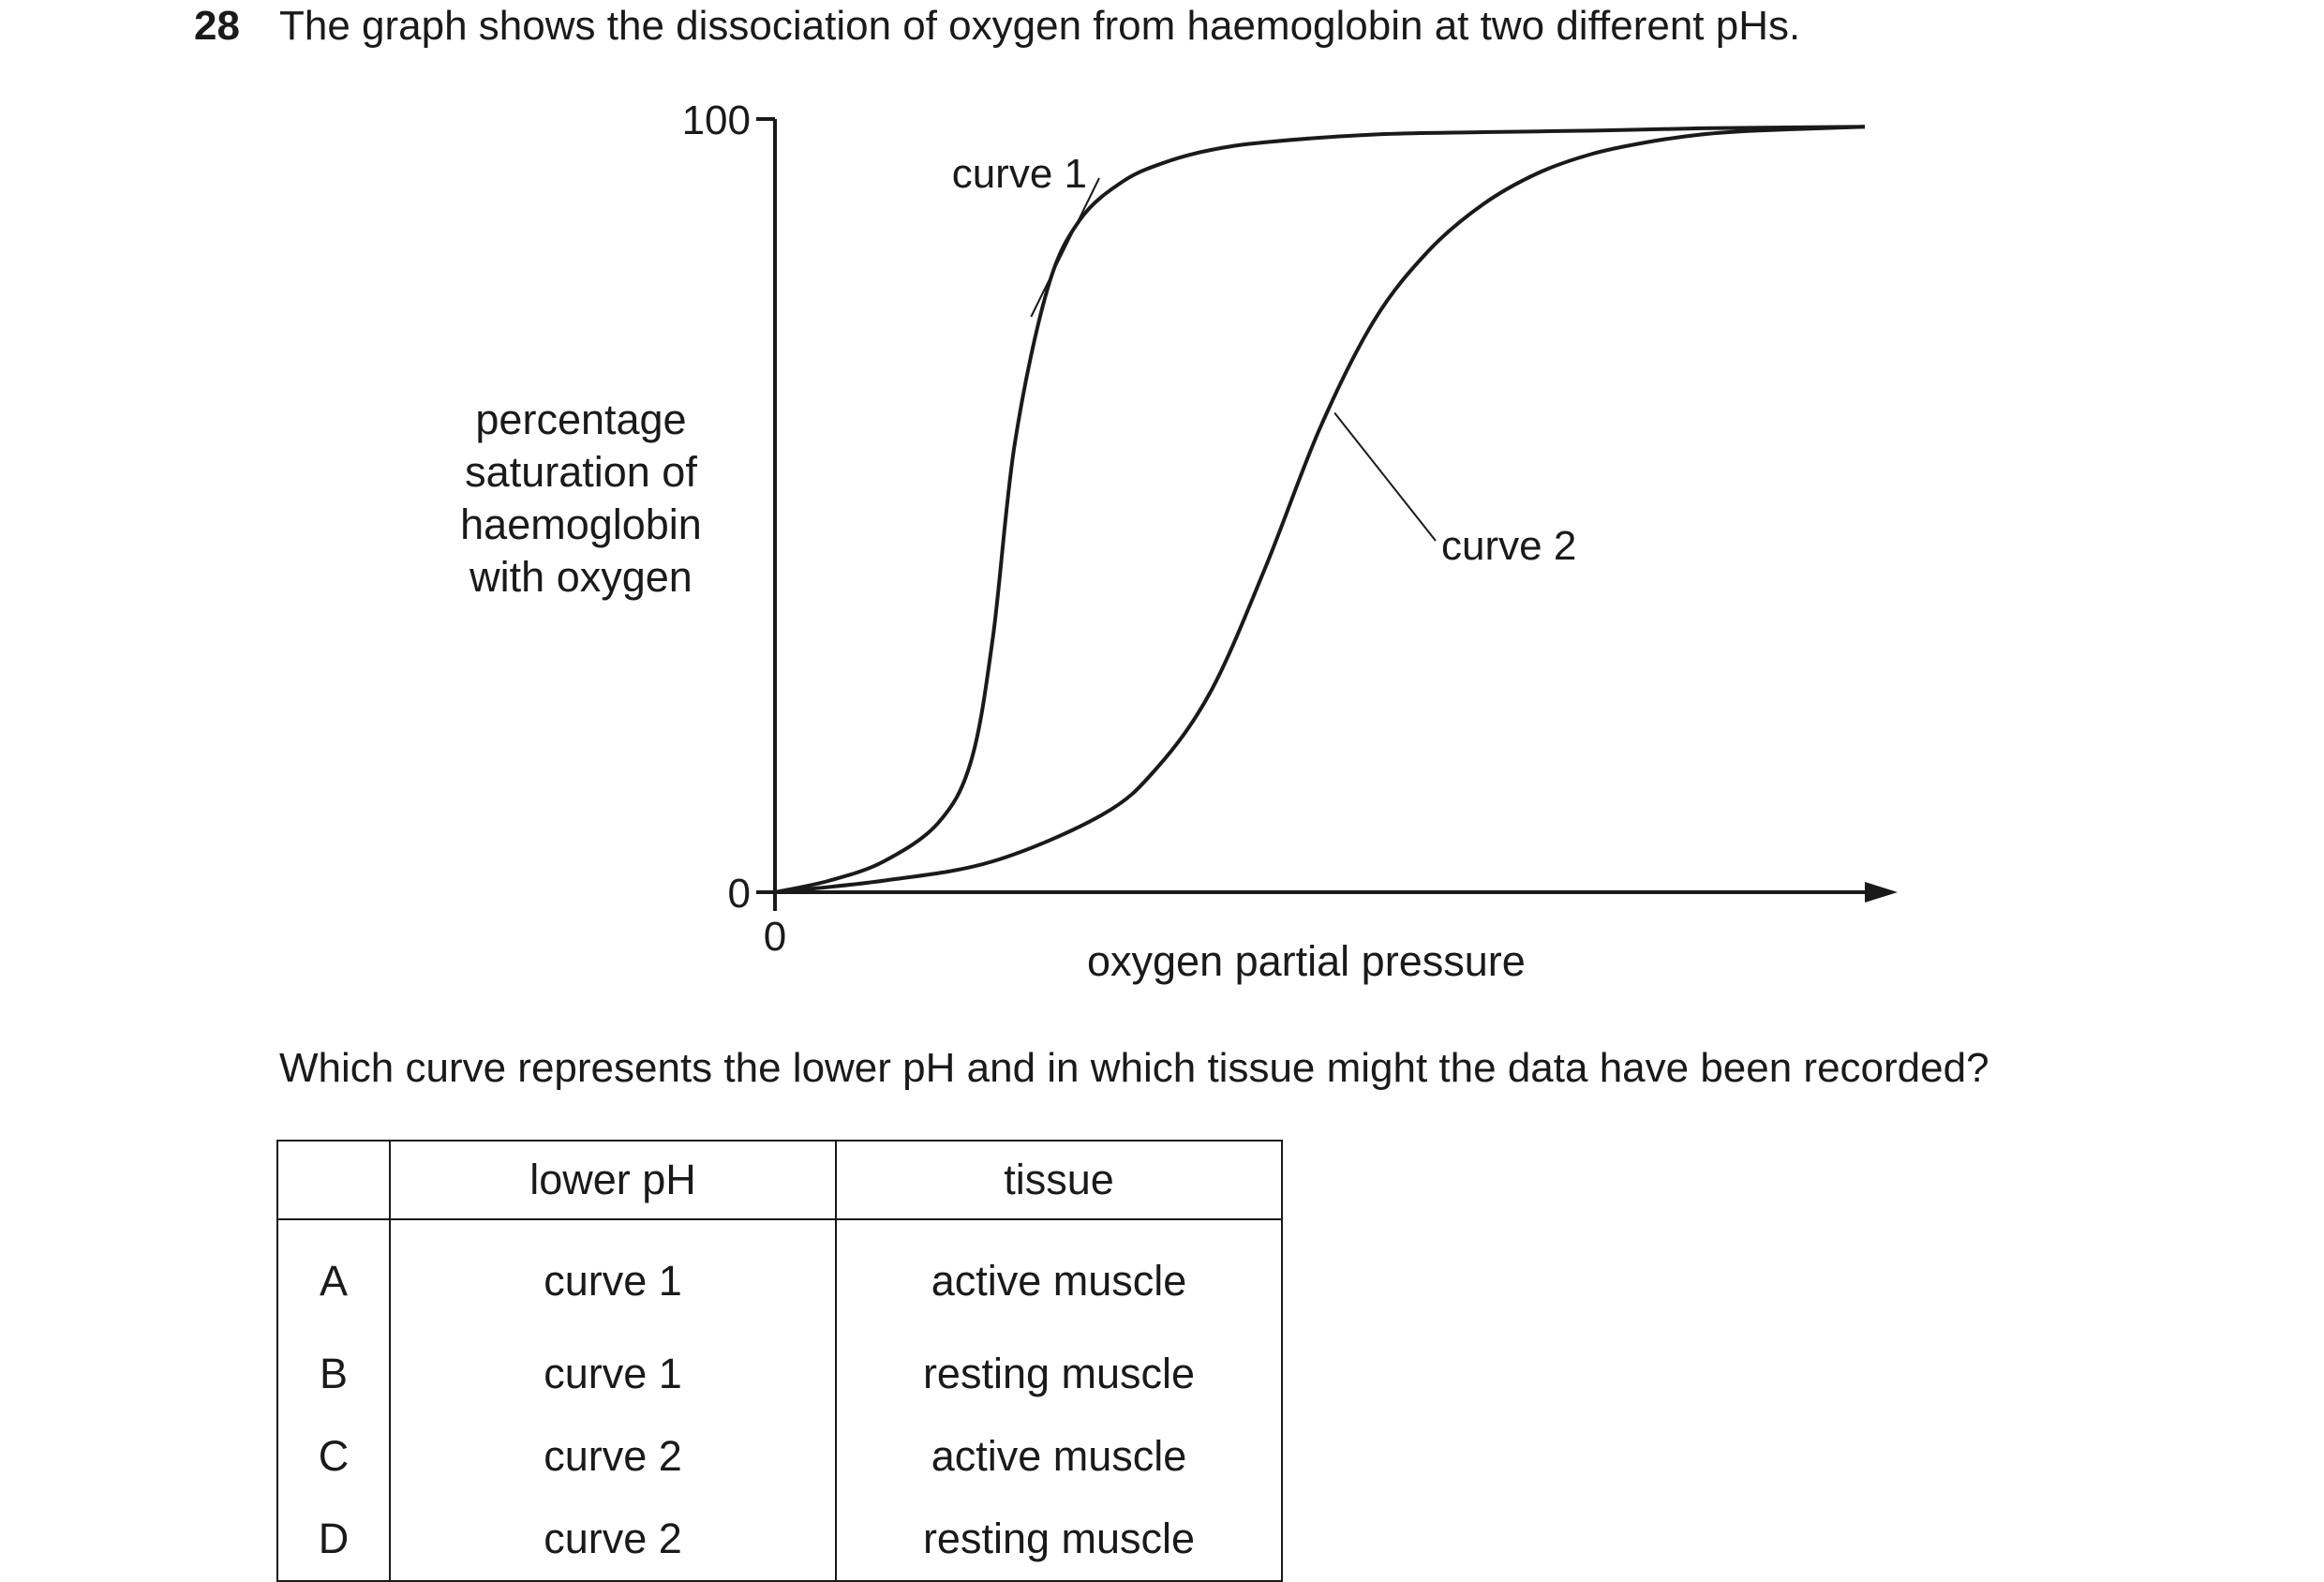 This screenshot has height=1582, width=2324. I want to click on table-row: D curve 2 resting muscle, so click(779, 1540).